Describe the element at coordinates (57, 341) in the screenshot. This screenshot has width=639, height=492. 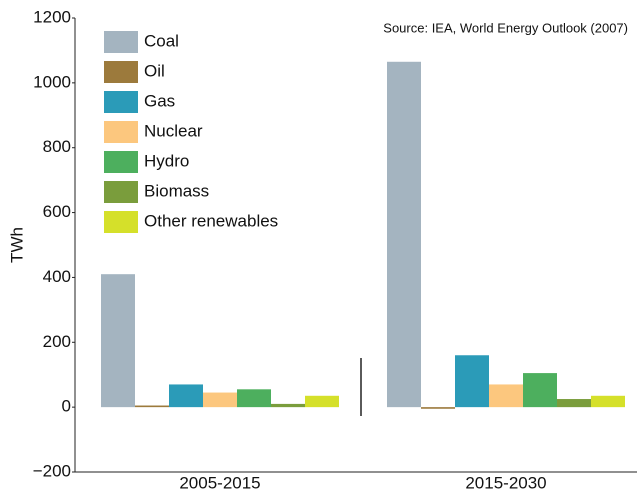
I see `y-tick-label: 200` at that location.